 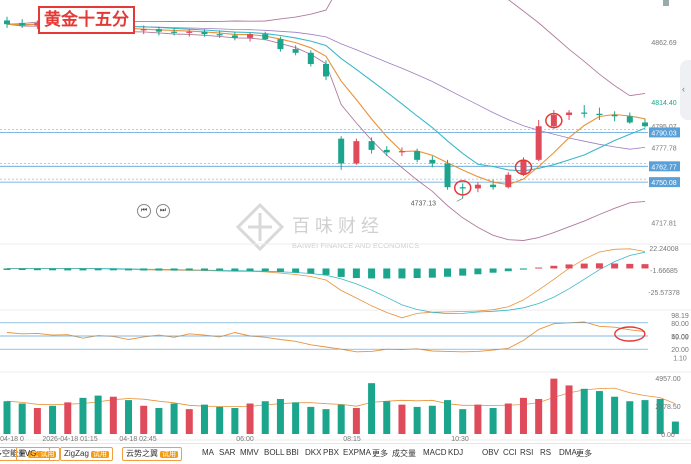 What do you see at coordinates (680, 350) in the screenshot?
I see `kdj-axis-label: 20.00` at bounding box center [680, 350].